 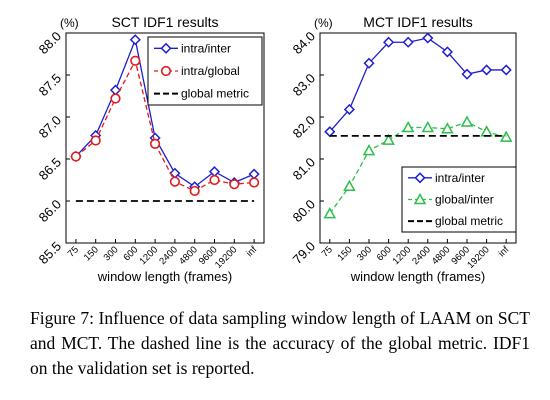 What do you see at coordinates (50, 127) in the screenshot?
I see `y-tick-label: 87.0` at bounding box center [50, 127].